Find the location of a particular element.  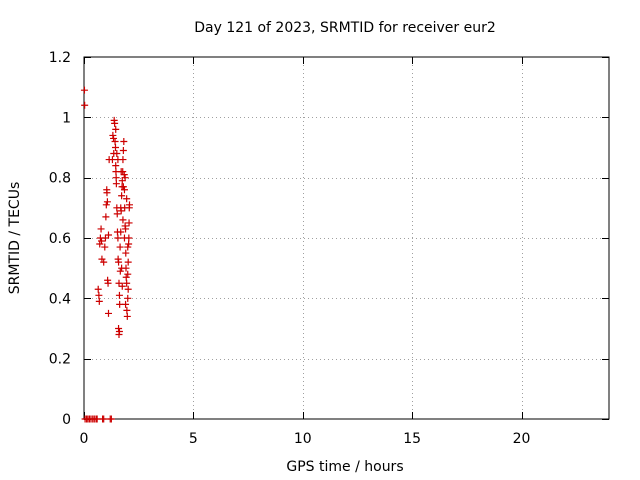

y-tick-label: 0.4 is located at coordinates (60, 299).